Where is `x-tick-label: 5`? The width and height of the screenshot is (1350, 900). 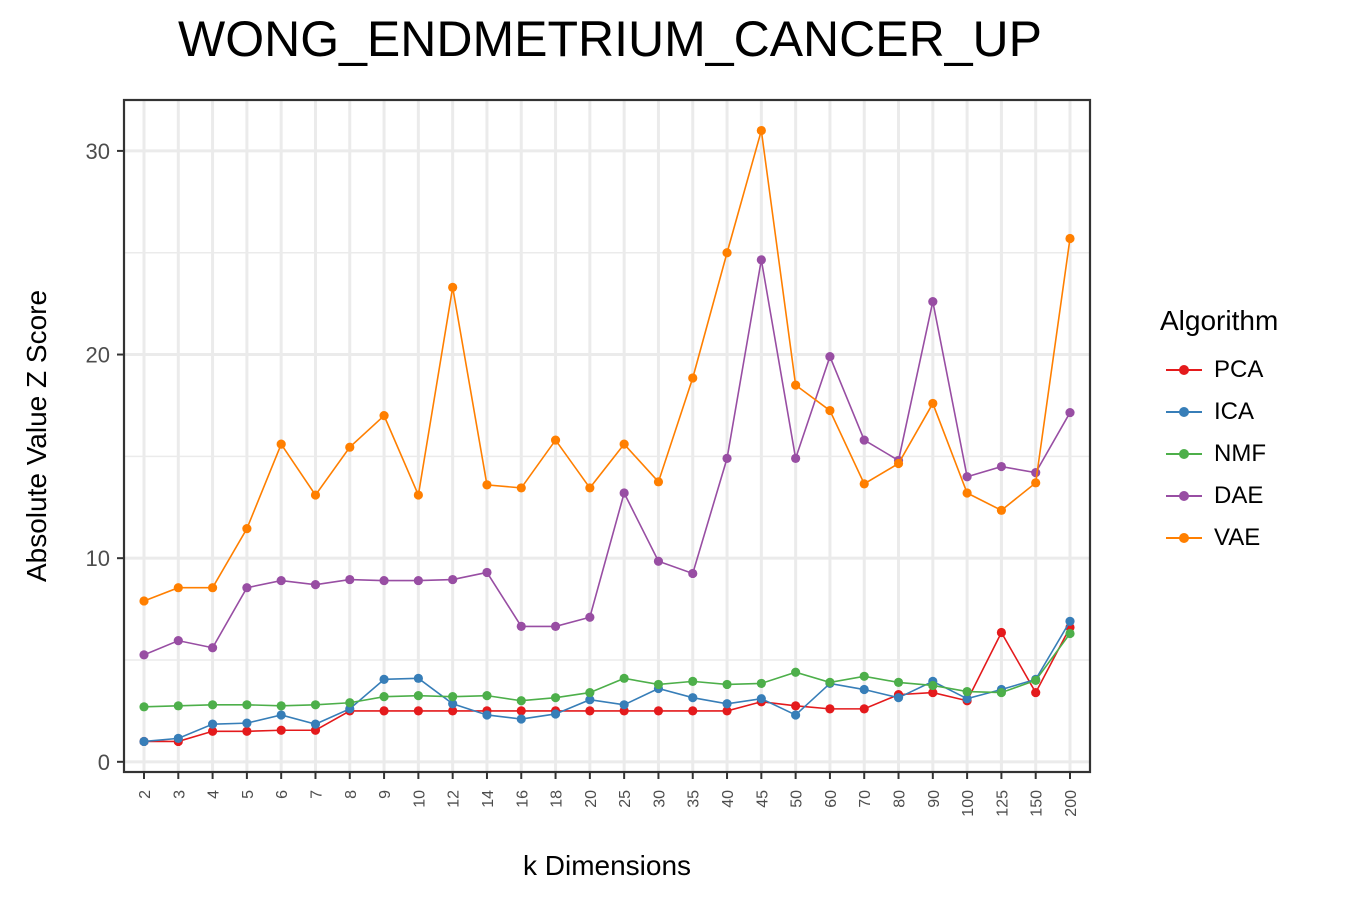
x-tick-label: 5 is located at coordinates (248, 794).